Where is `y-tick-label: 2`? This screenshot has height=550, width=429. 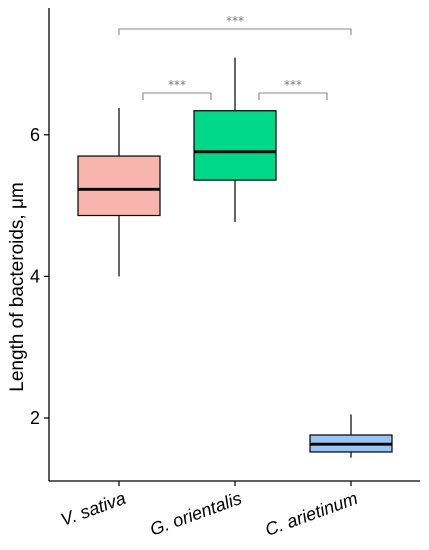 y-tick-label: 2 is located at coordinates (35, 418).